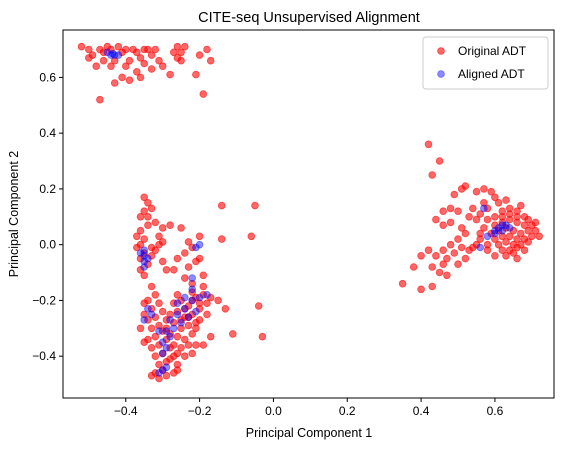  What do you see at coordinates (47, 77) in the screenshot?
I see `y-tick-label: 0.6` at bounding box center [47, 77].